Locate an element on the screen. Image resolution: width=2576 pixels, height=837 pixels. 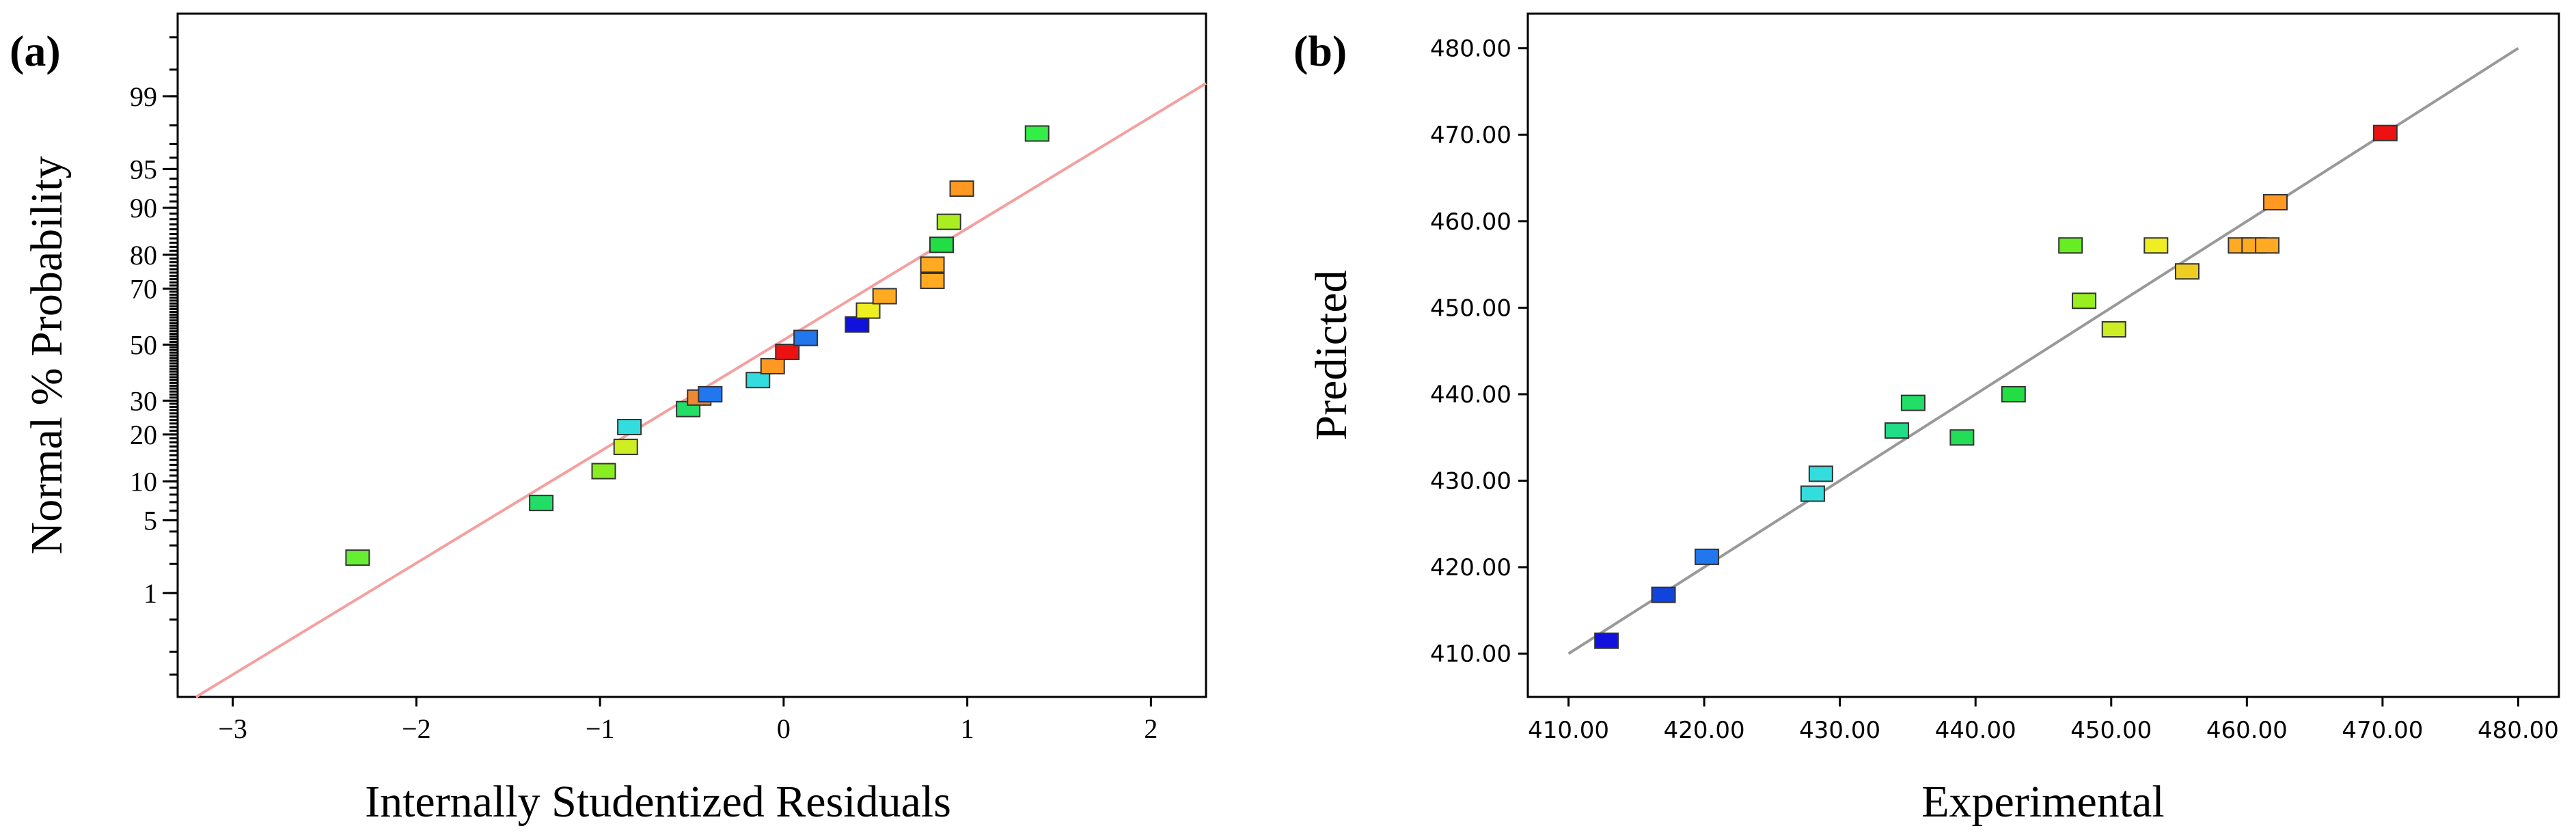
panel-b-x-tick-label: 450.00 is located at coordinates (2111, 730).